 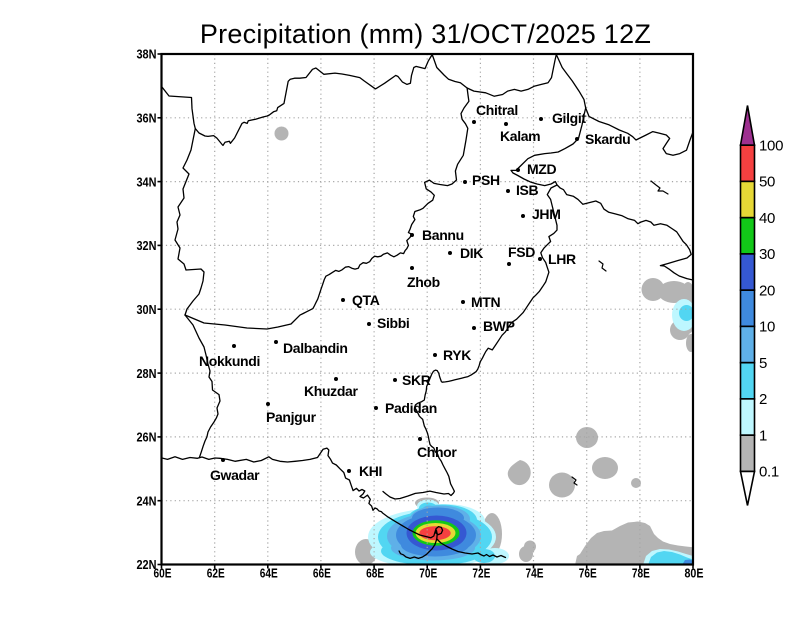 What do you see at coordinates (471, 253) in the screenshot?
I see `svg-text: DIK` at bounding box center [471, 253].